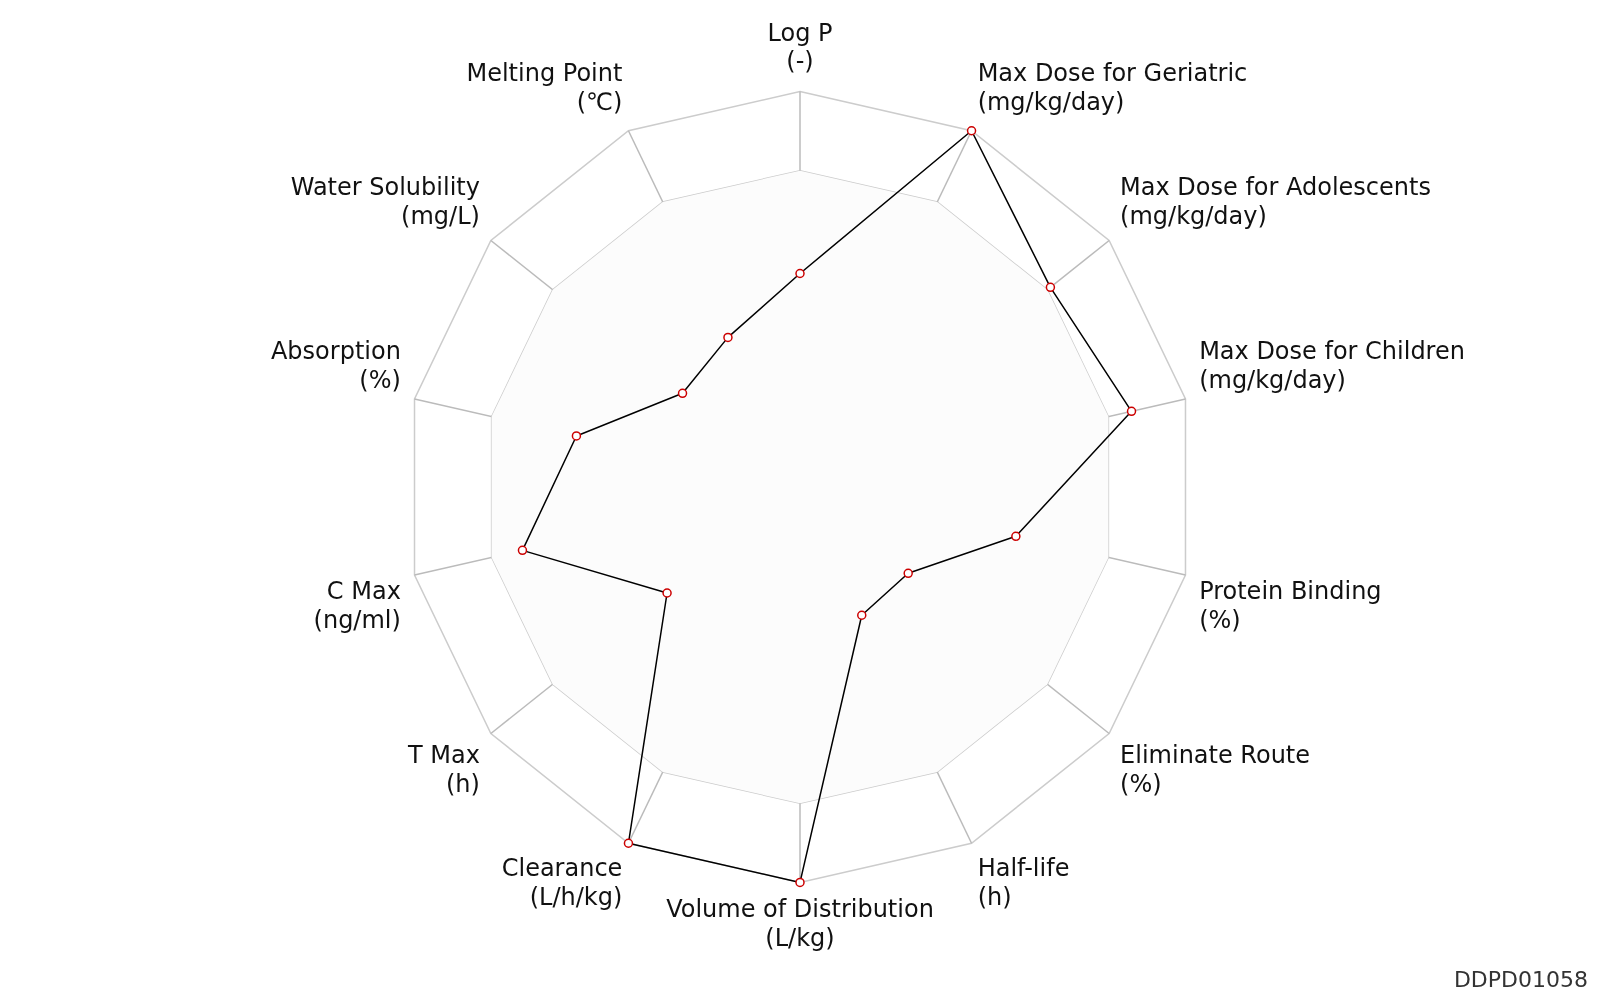 The image size is (1600, 1000). What do you see at coordinates (1275, 201) in the screenshot?
I see `spoke-label: Max Dose for Adolescents (mg/kg/day)` at bounding box center [1275, 201].